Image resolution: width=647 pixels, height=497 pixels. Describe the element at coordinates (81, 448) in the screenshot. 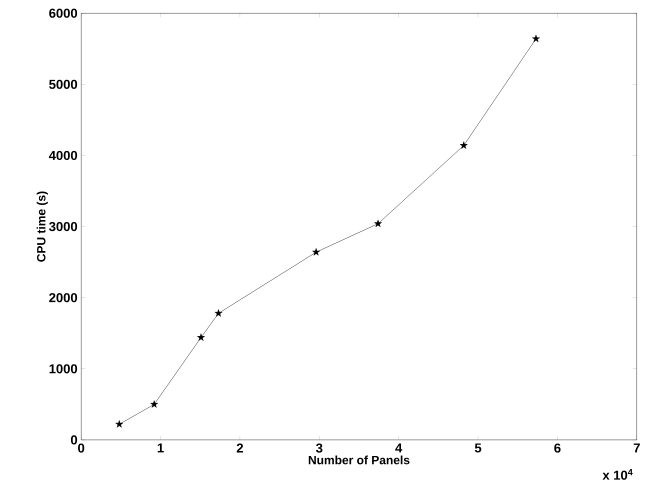

I see `x-tick-label: 0` at that location.